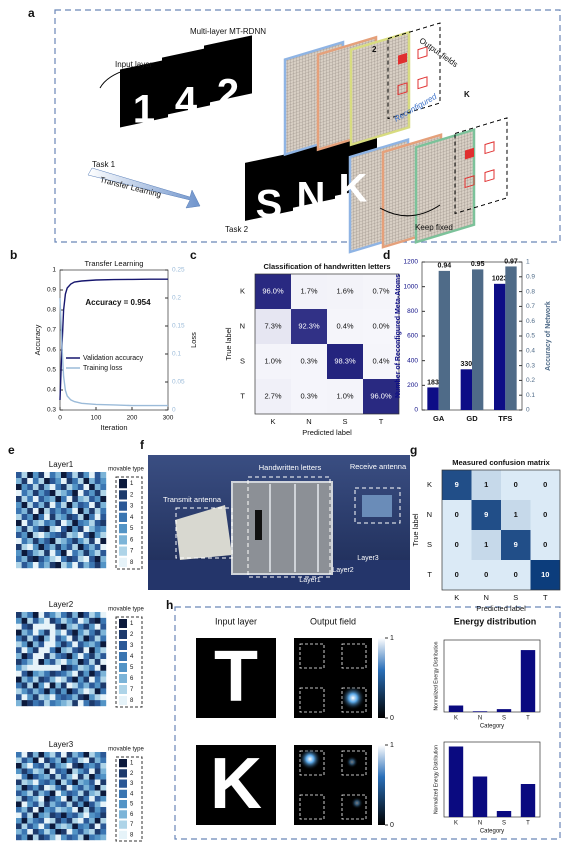 This screenshot has width=574, height=846. I want to click on plot-frame, so click(114, 340).